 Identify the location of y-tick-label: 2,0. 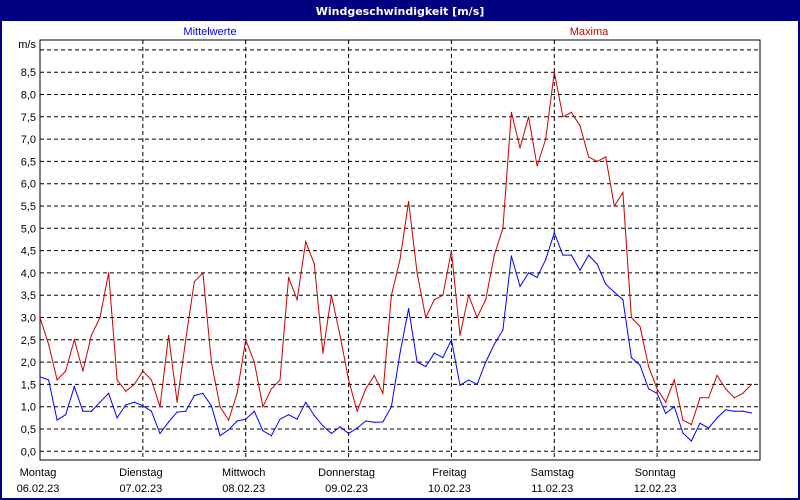
(28, 363).